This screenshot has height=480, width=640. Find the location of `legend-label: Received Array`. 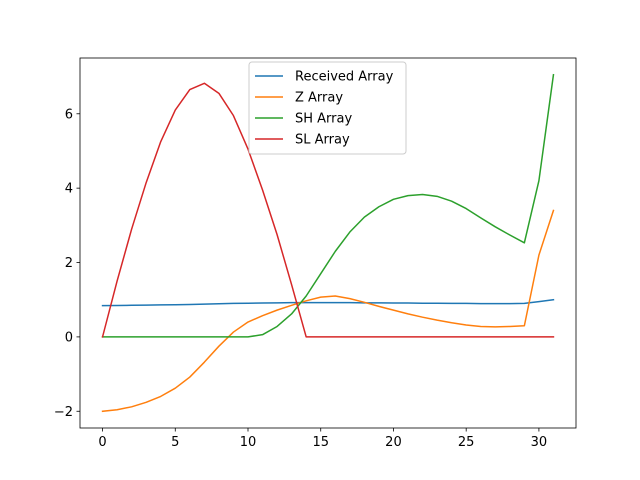

legend-label: Received Array is located at coordinates (344, 77).